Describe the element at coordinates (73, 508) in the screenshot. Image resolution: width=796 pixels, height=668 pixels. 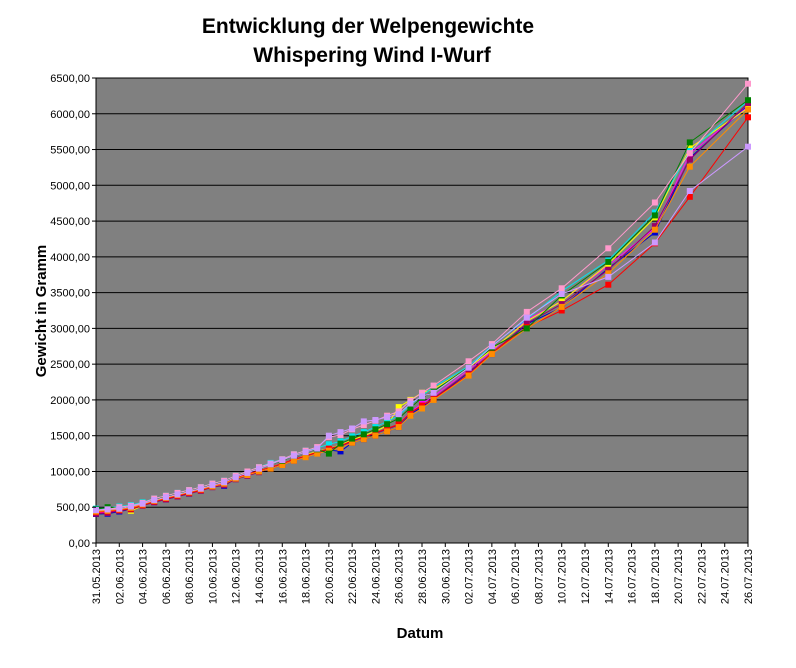
I see `y-tick-label: 500,00` at that location.